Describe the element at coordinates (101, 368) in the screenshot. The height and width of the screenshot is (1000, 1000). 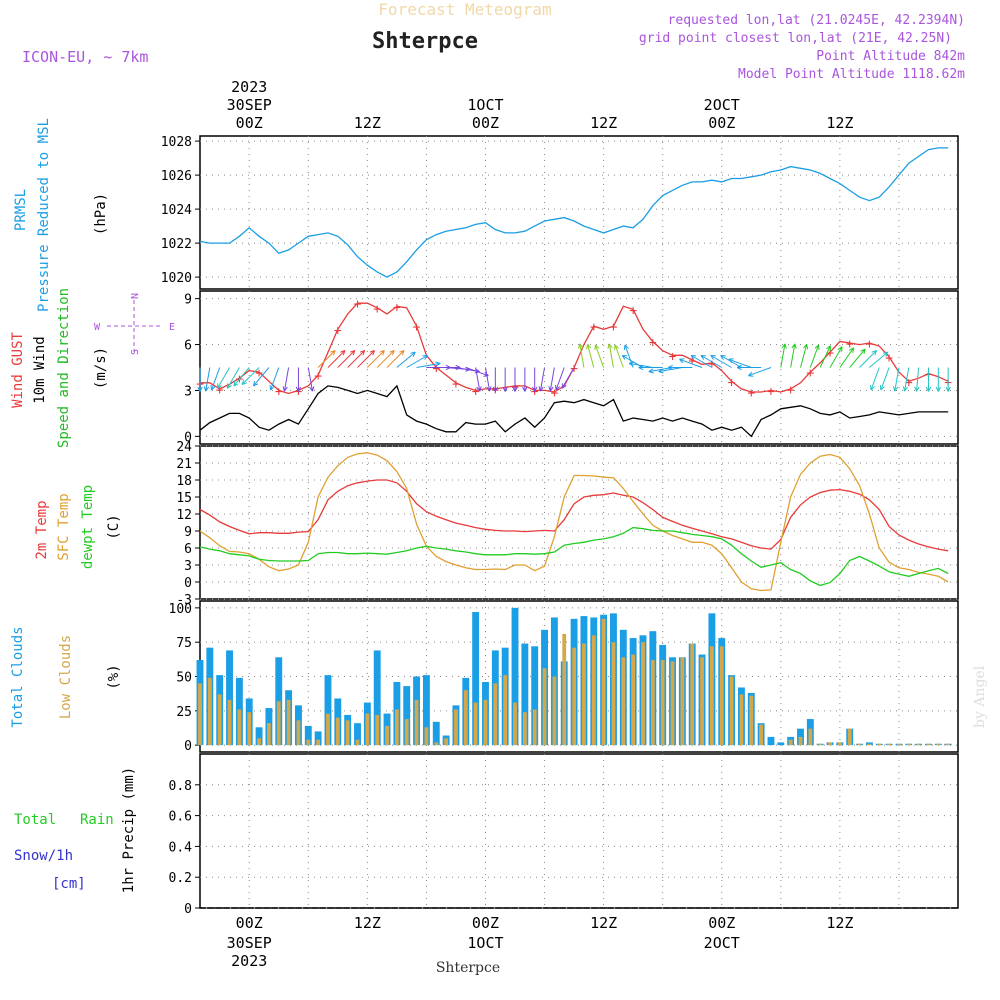
I see `wind-unit-label: (m/s)` at that location.